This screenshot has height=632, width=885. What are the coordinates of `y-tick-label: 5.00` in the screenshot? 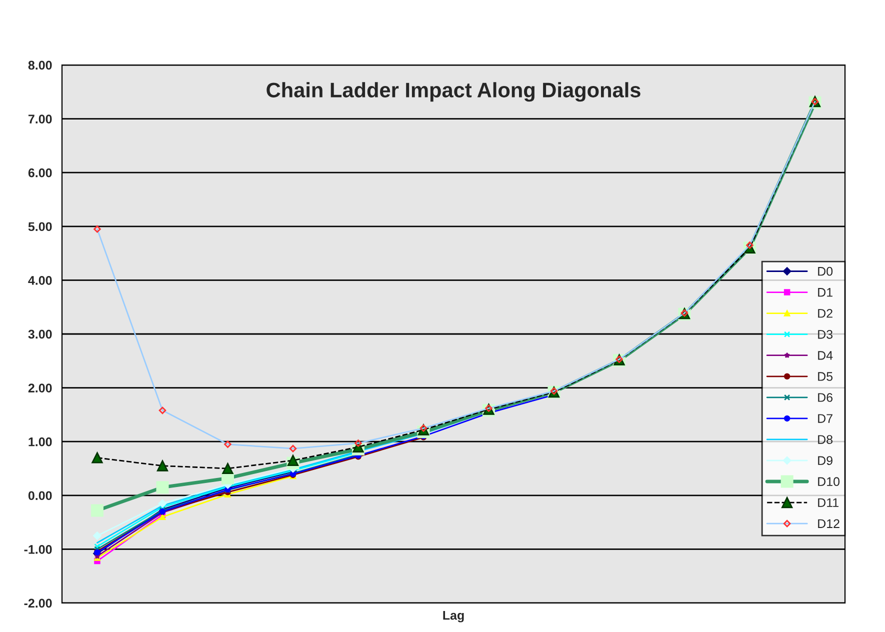 It's located at (40, 227).